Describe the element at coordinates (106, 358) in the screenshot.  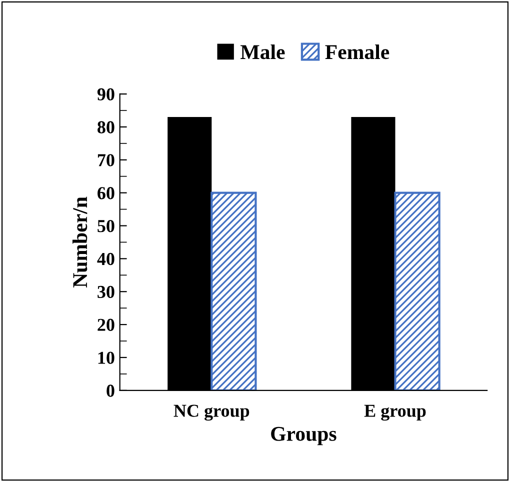
I see `y-tick-label: 10` at that location.